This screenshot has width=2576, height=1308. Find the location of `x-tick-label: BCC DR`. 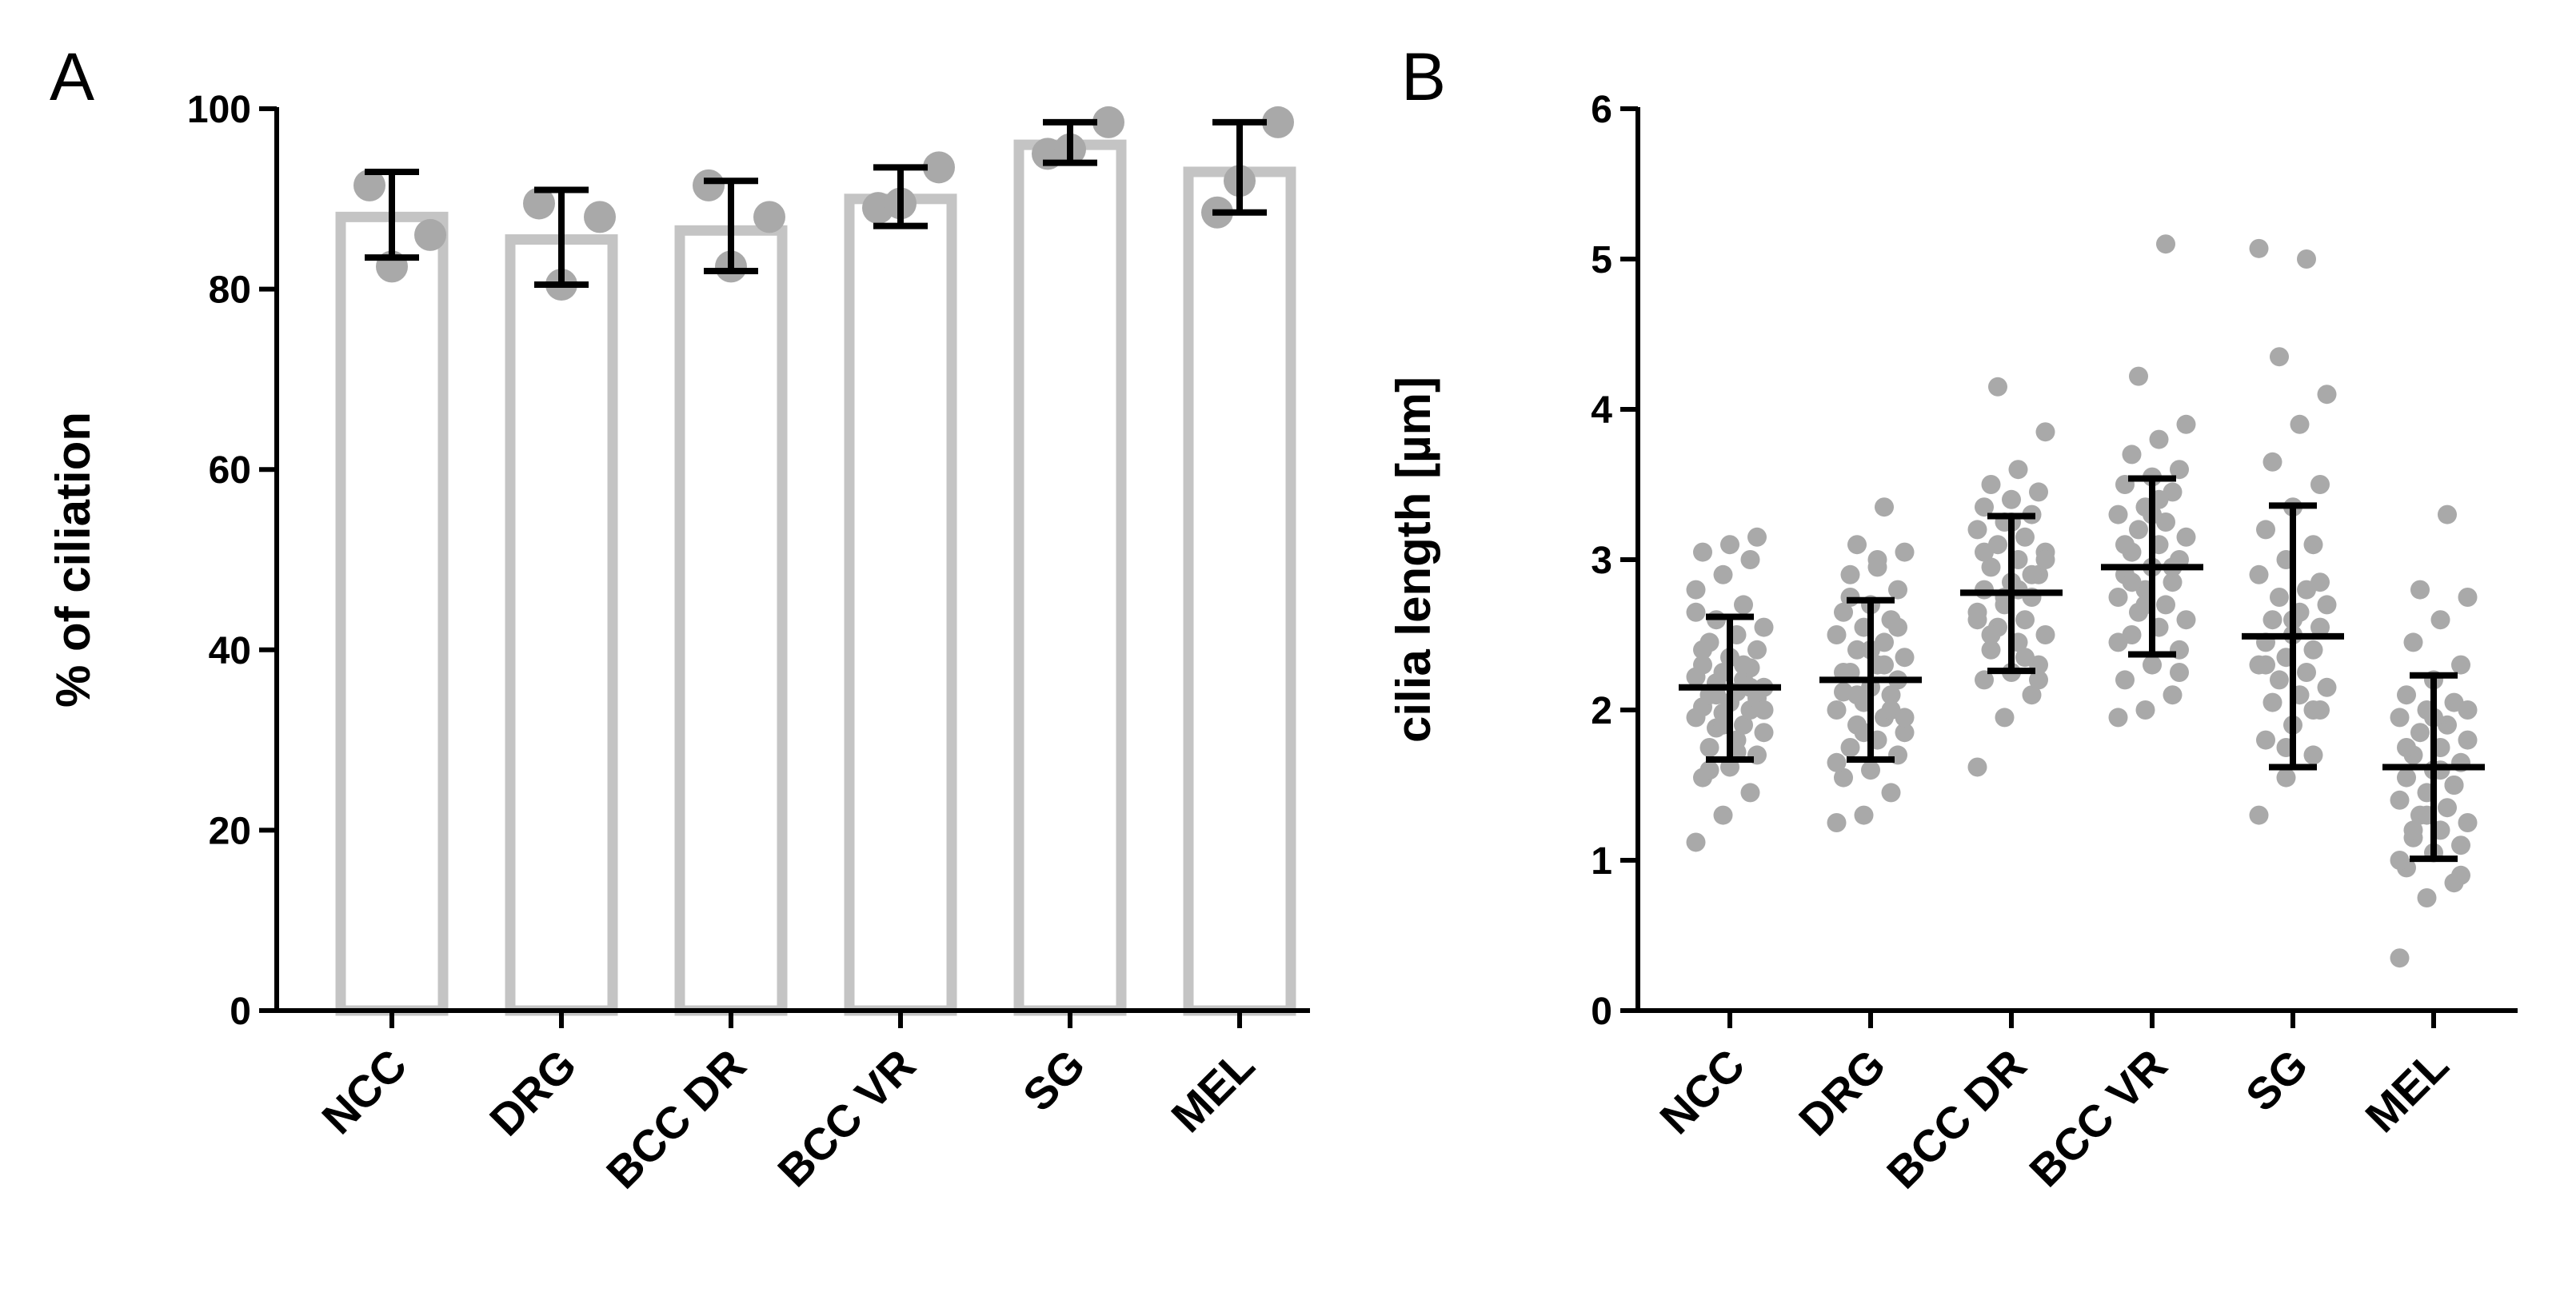

x-tick-label: BCC DR is located at coordinates (1957, 1118).